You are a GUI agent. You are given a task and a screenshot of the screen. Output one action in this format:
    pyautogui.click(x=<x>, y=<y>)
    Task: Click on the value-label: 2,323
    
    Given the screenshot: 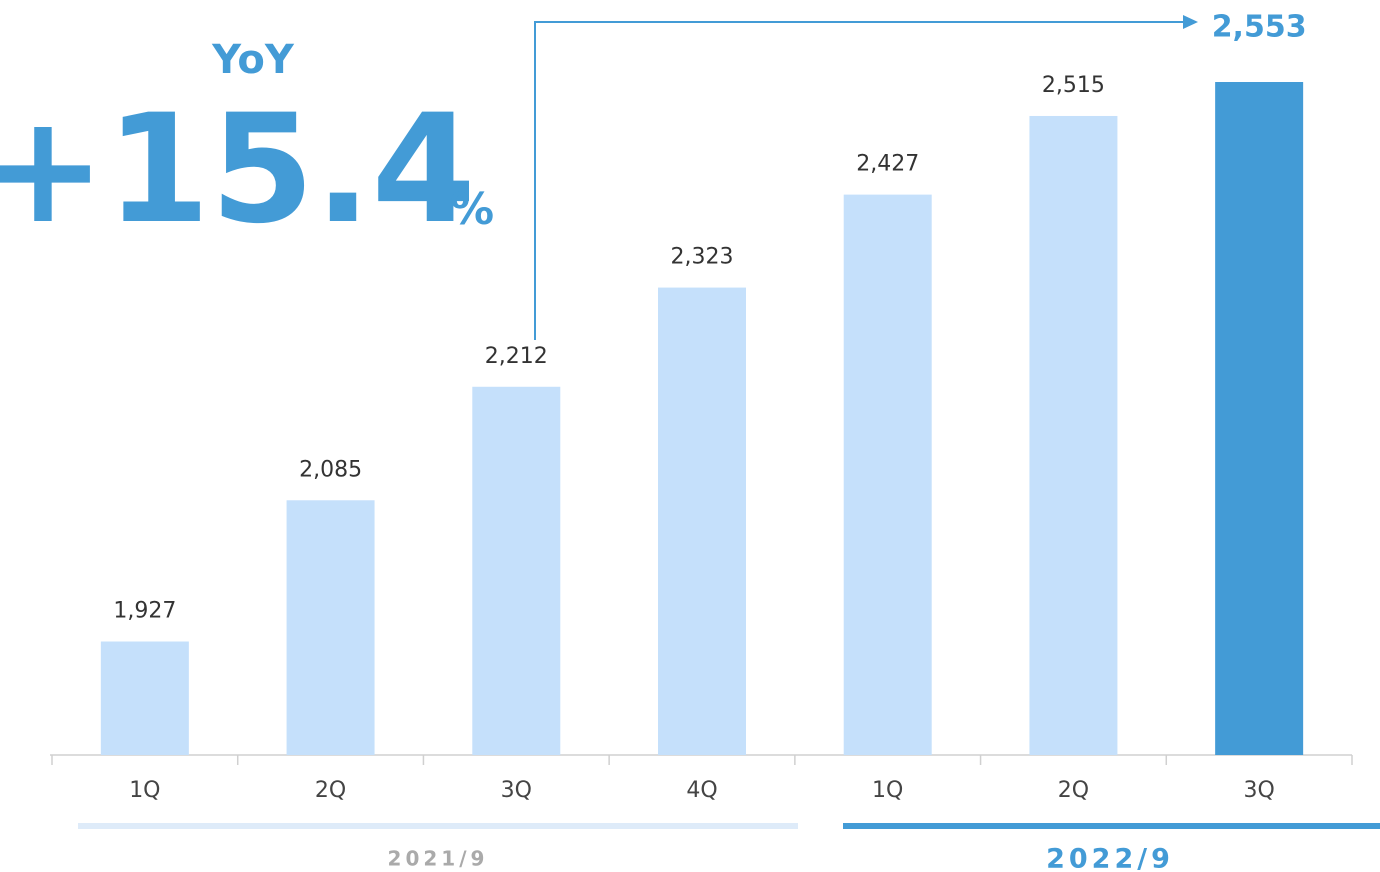 What is the action you would take?
    pyautogui.click(x=702, y=257)
    